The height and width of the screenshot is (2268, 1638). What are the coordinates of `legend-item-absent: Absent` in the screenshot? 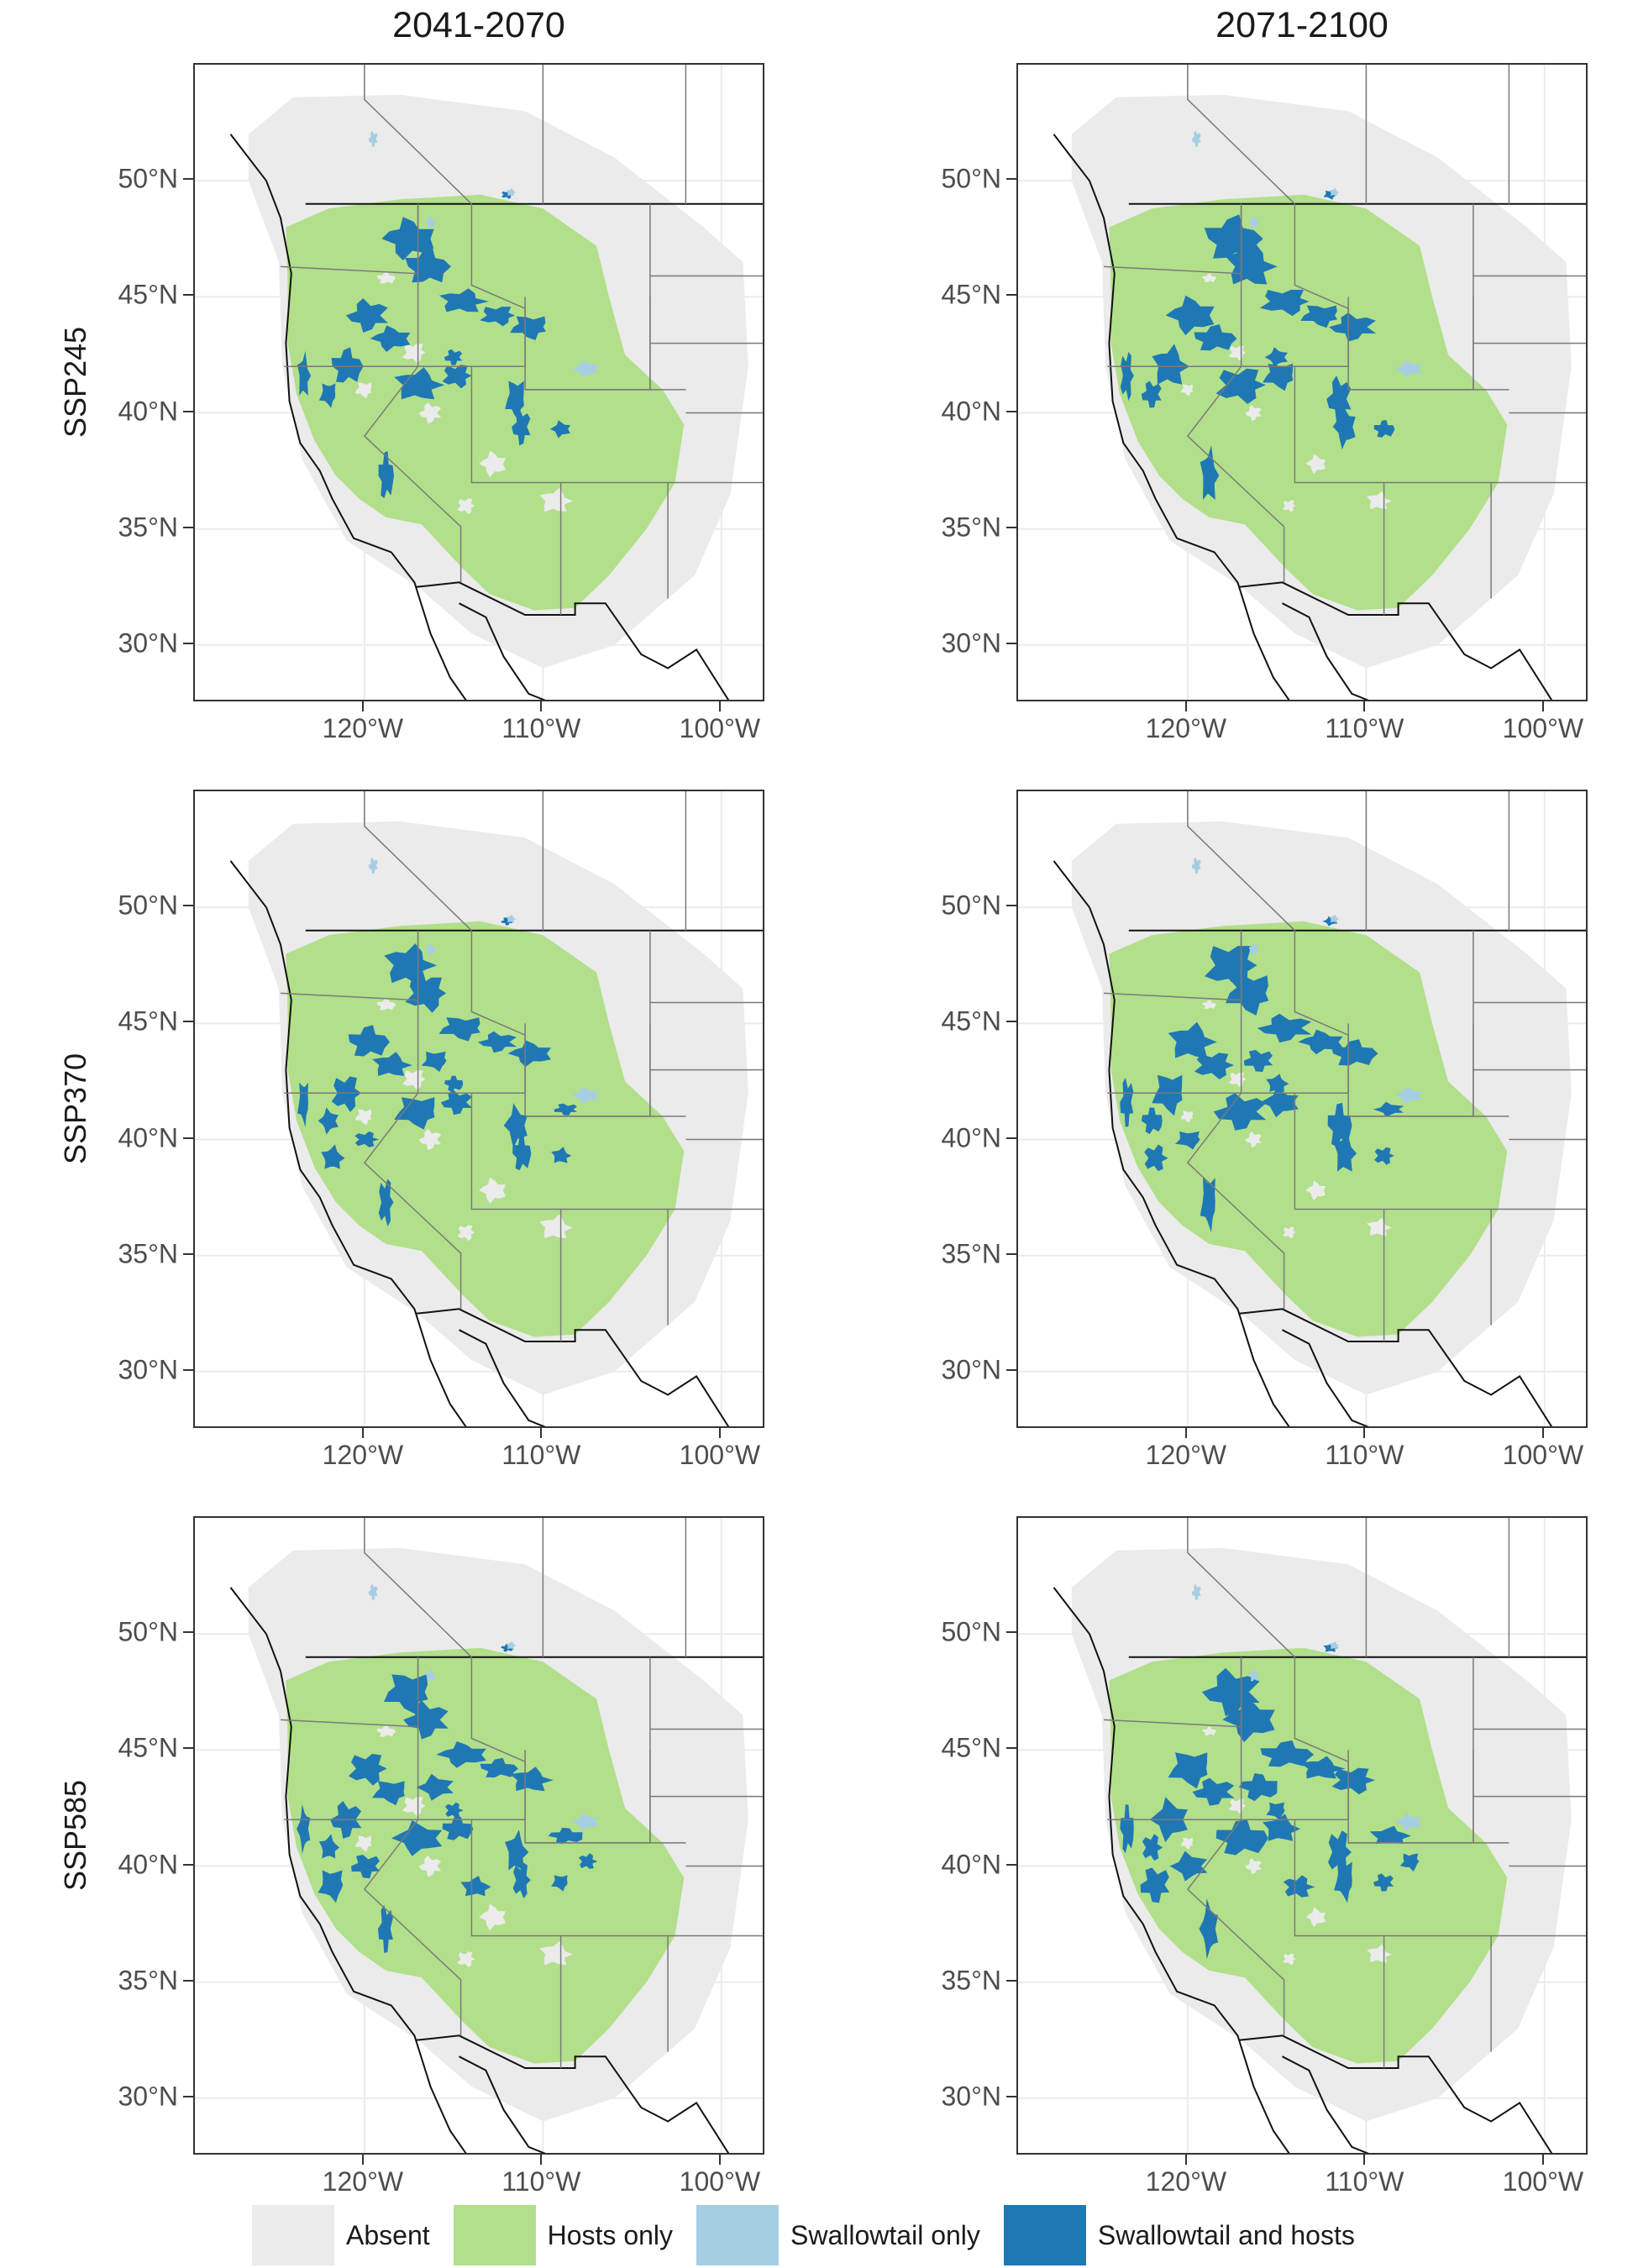 It's located at (341, 2235).